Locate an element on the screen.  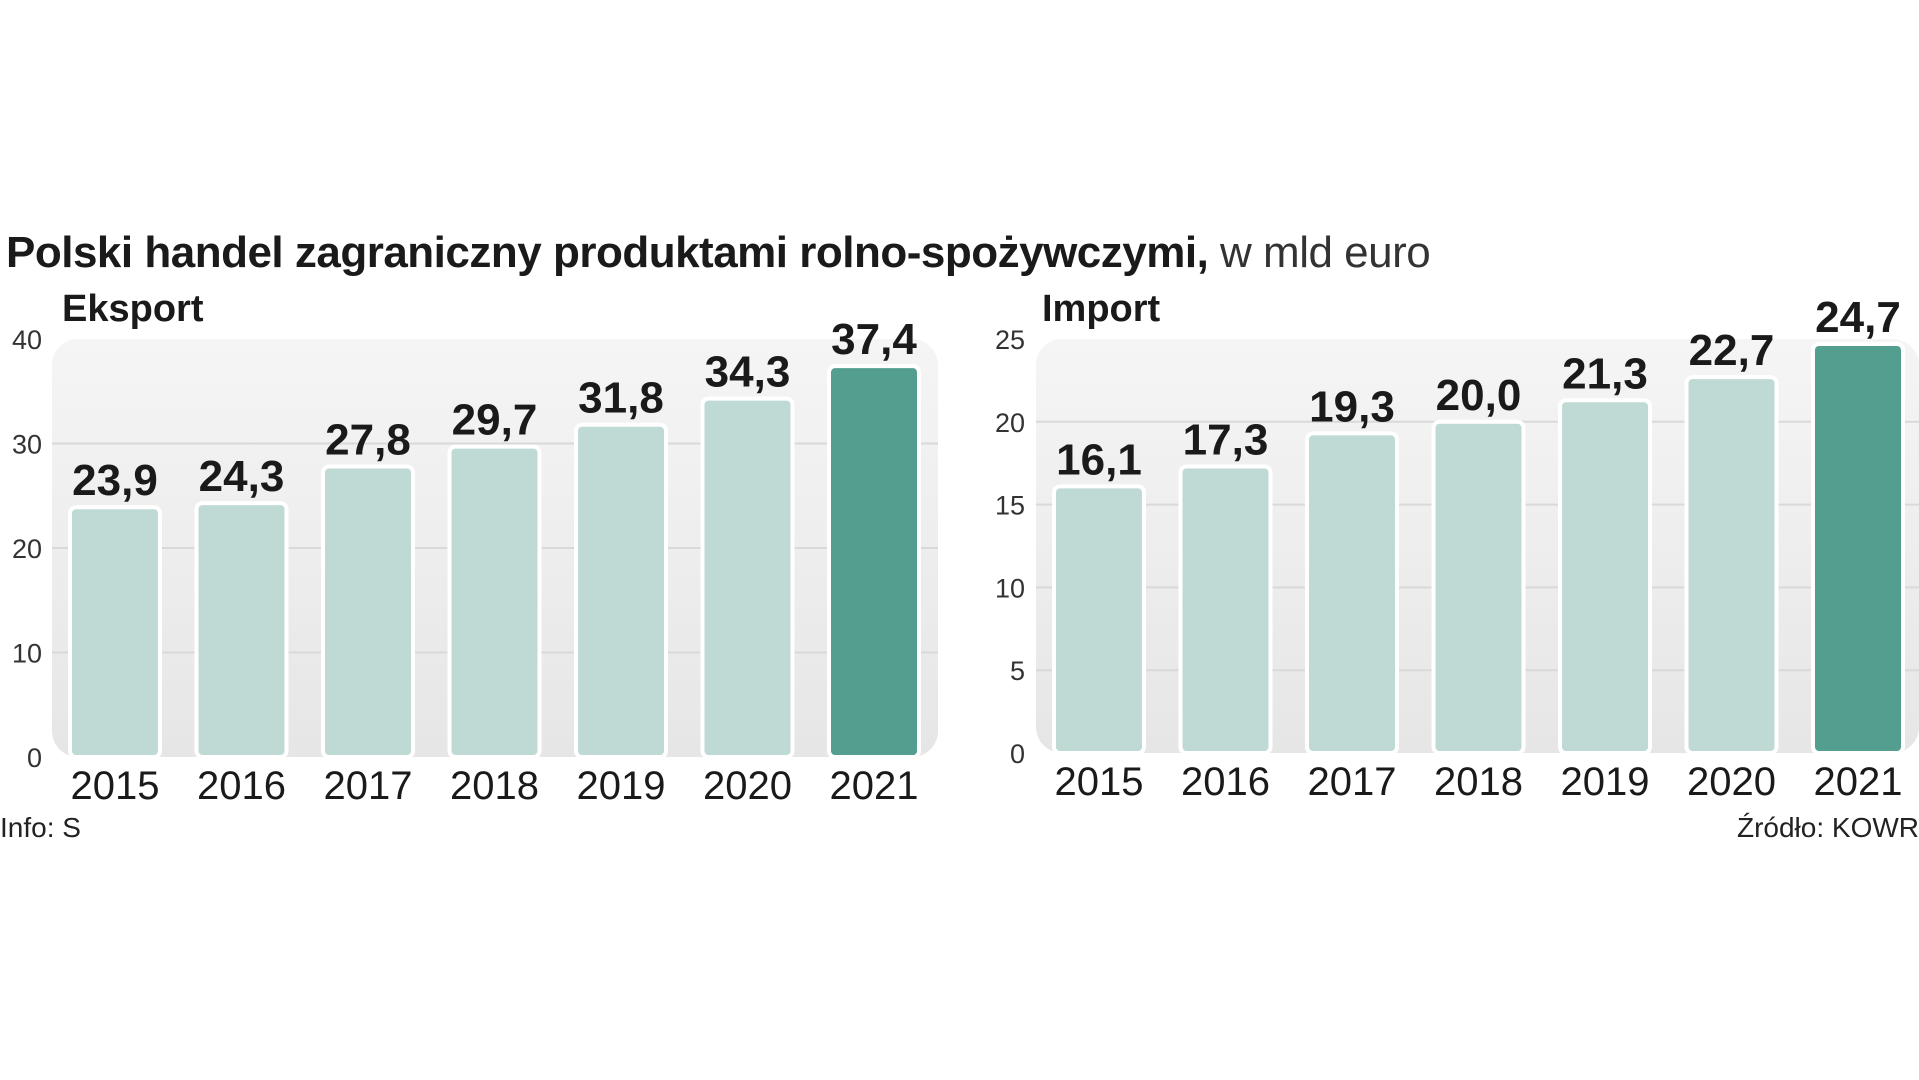
info-credit: Info: S is located at coordinates (40, 827).